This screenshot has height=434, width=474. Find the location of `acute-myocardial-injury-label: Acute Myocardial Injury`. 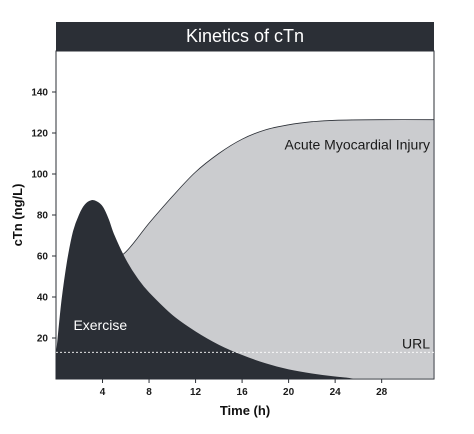

acute-myocardial-injury-label: Acute Myocardial Injury is located at coordinates (357, 144).